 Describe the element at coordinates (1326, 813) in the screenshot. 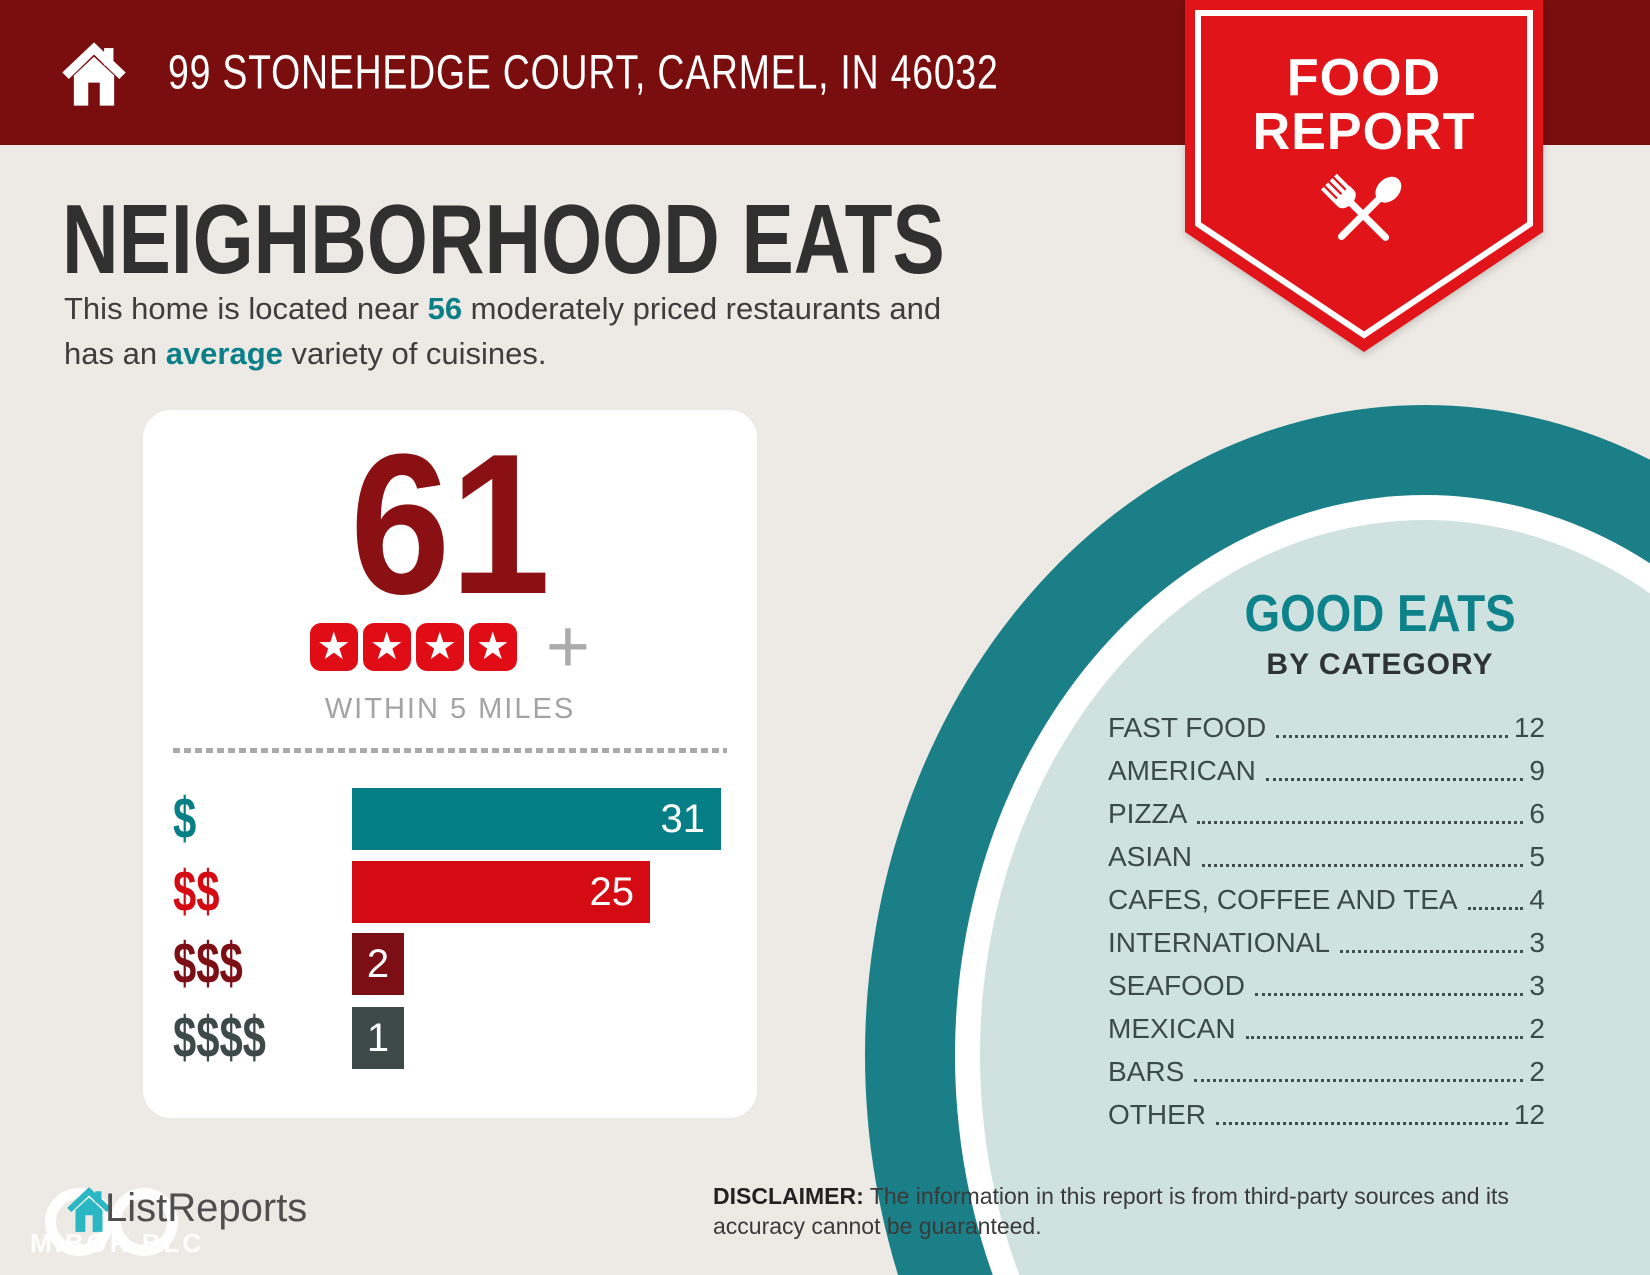

I see `list-item: PIZZA 6` at that location.